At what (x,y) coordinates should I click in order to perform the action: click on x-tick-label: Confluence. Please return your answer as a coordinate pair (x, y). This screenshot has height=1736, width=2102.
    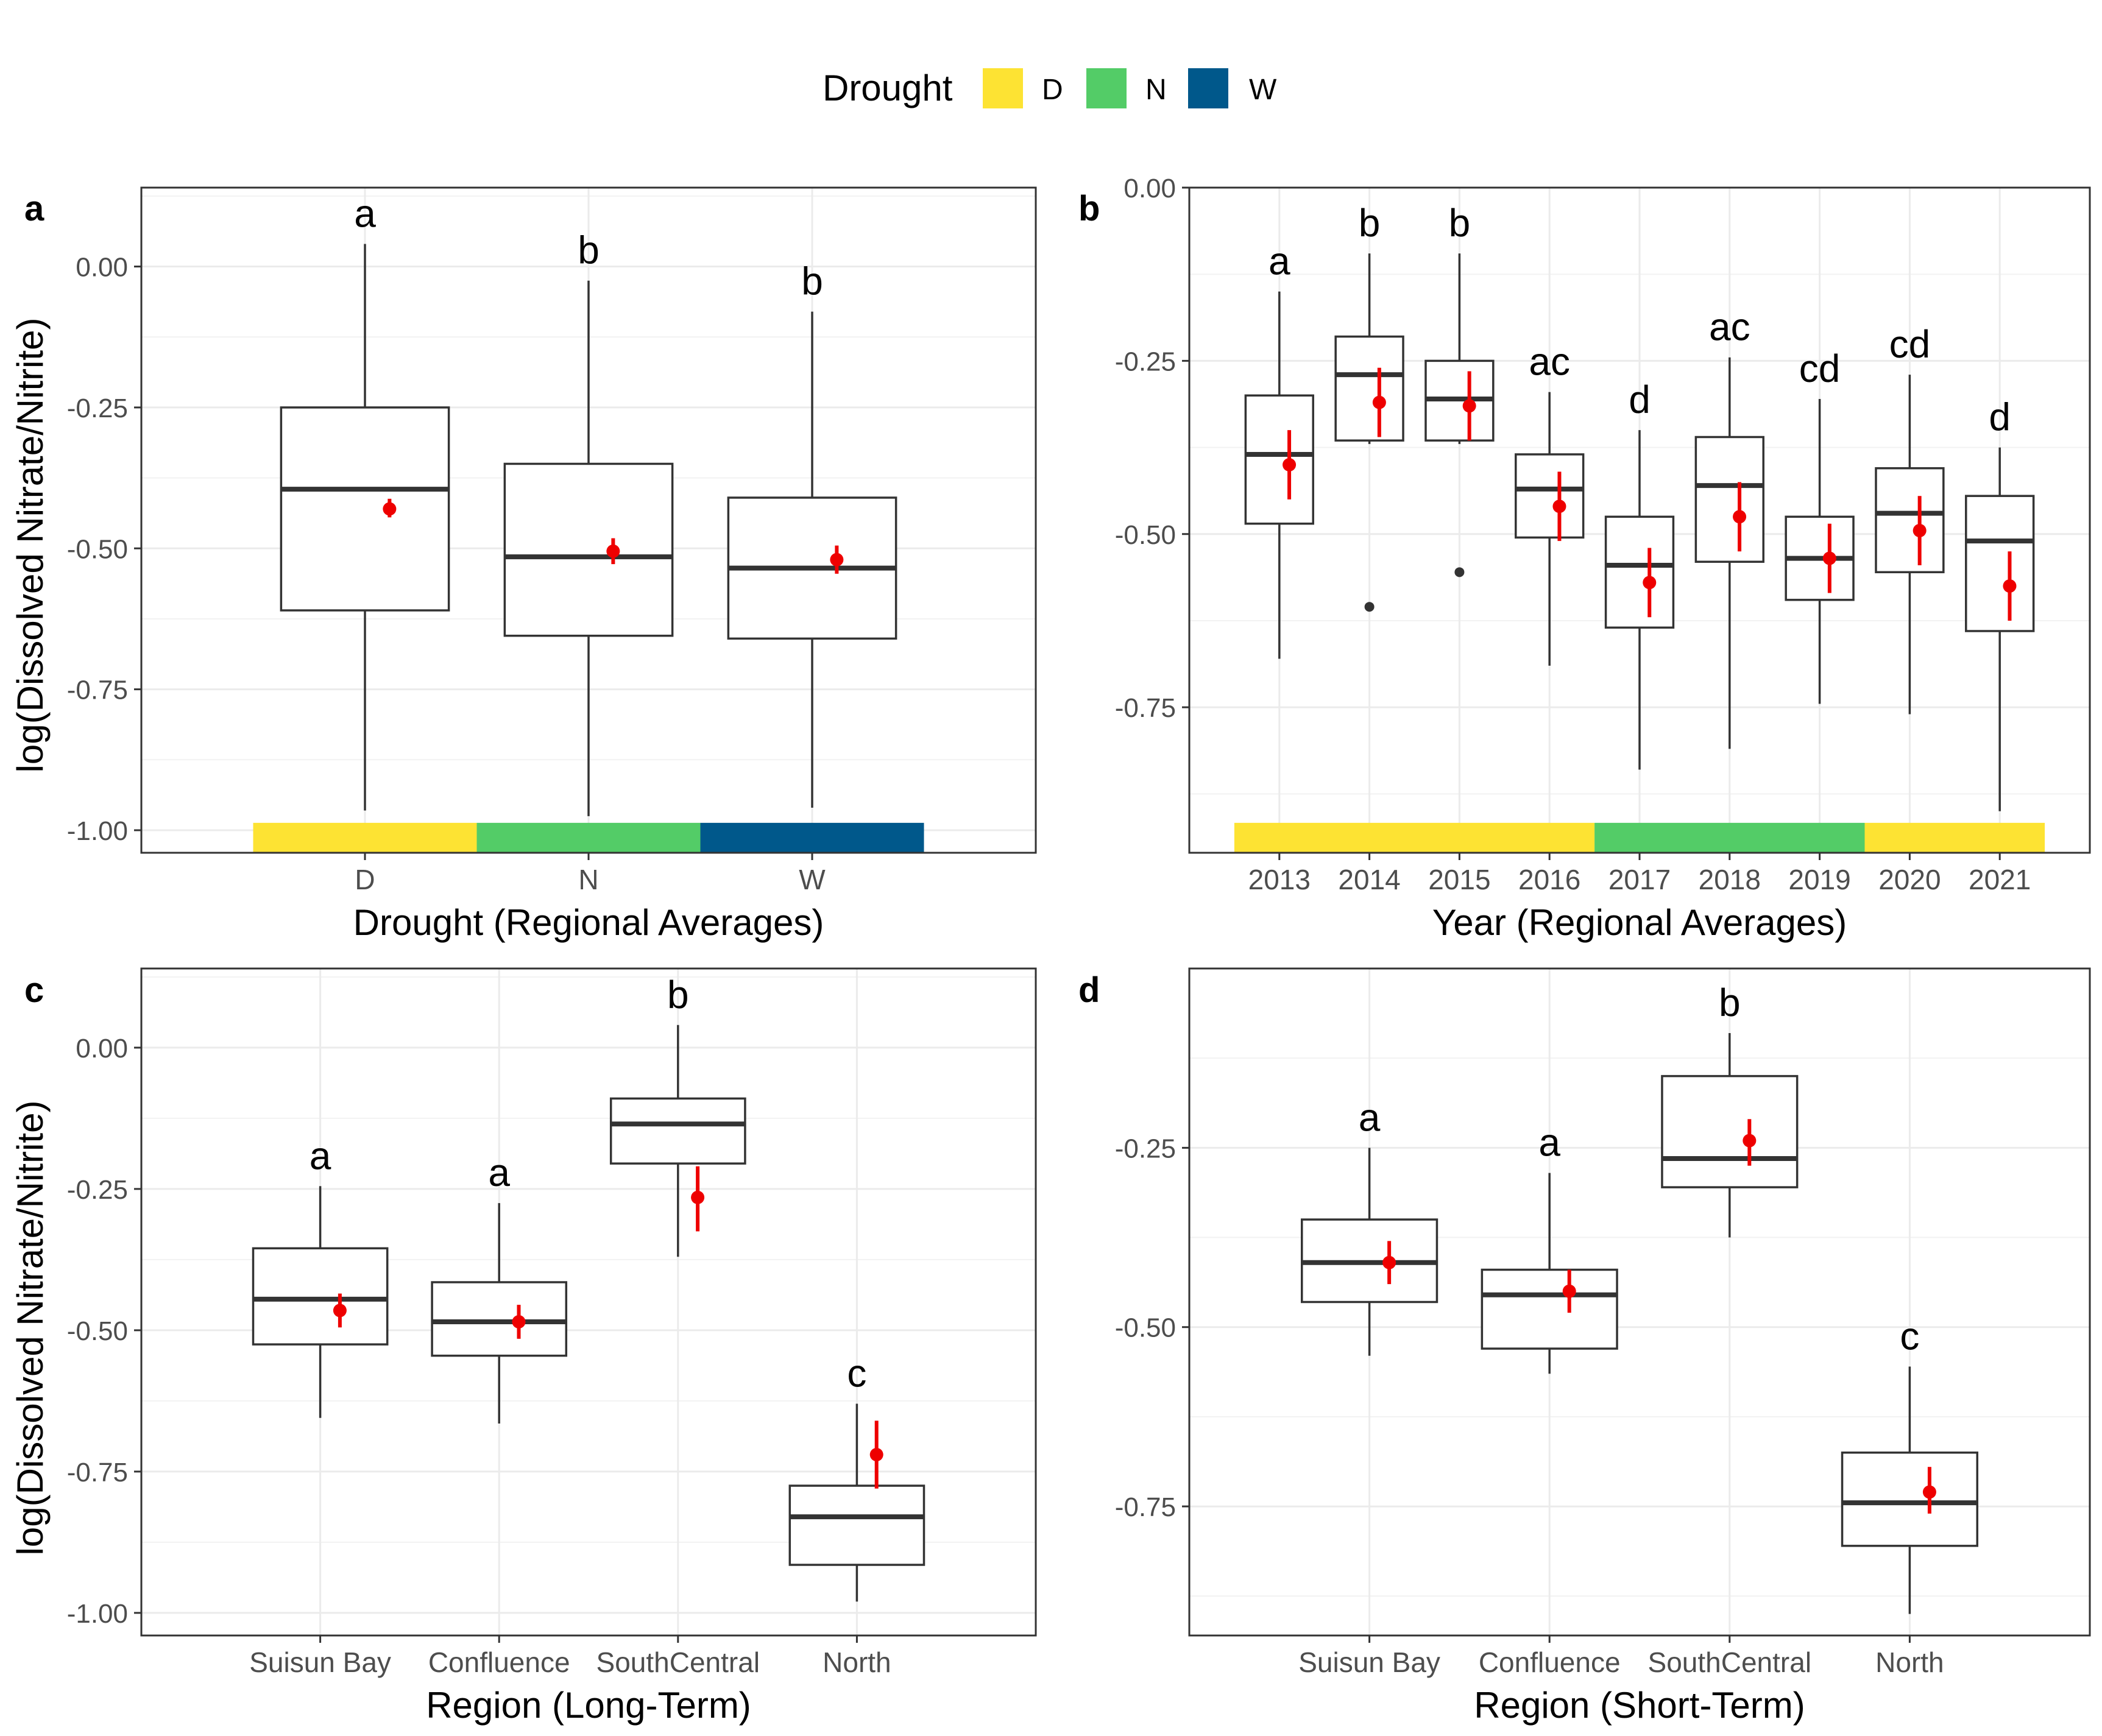
    Looking at the image, I should click on (1550, 1662).